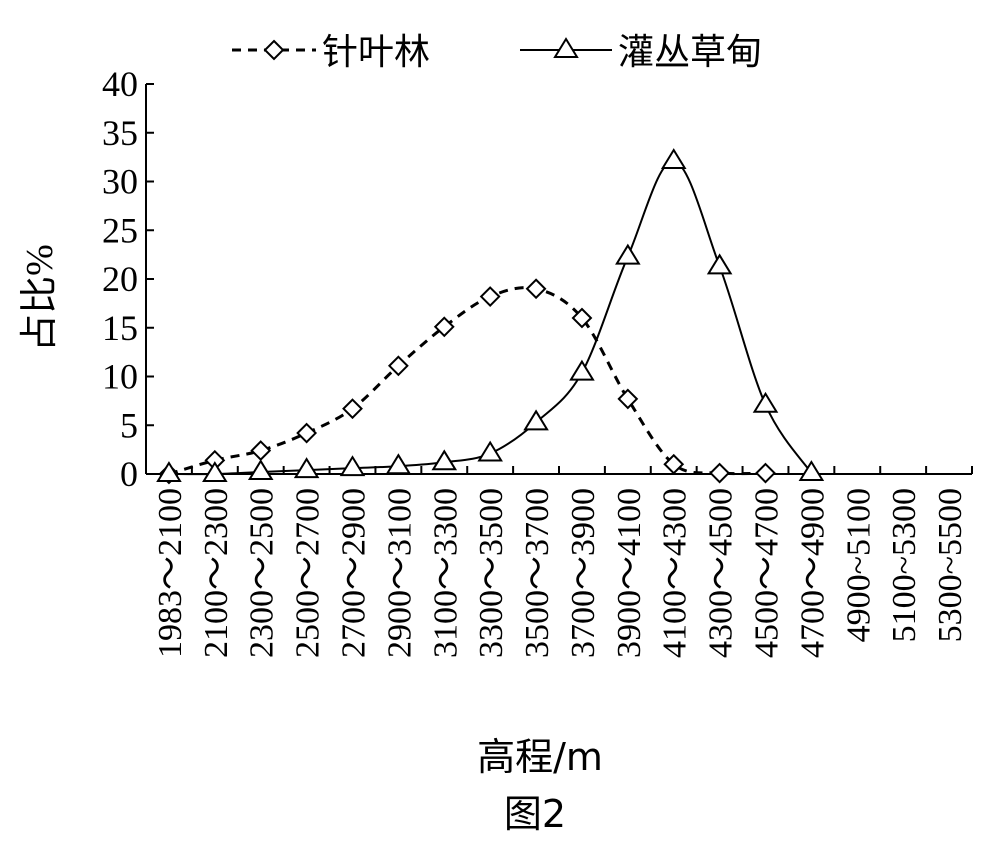  Describe the element at coordinates (354, 573) in the screenshot. I see `x-tick-label: 2700～2900` at that location.